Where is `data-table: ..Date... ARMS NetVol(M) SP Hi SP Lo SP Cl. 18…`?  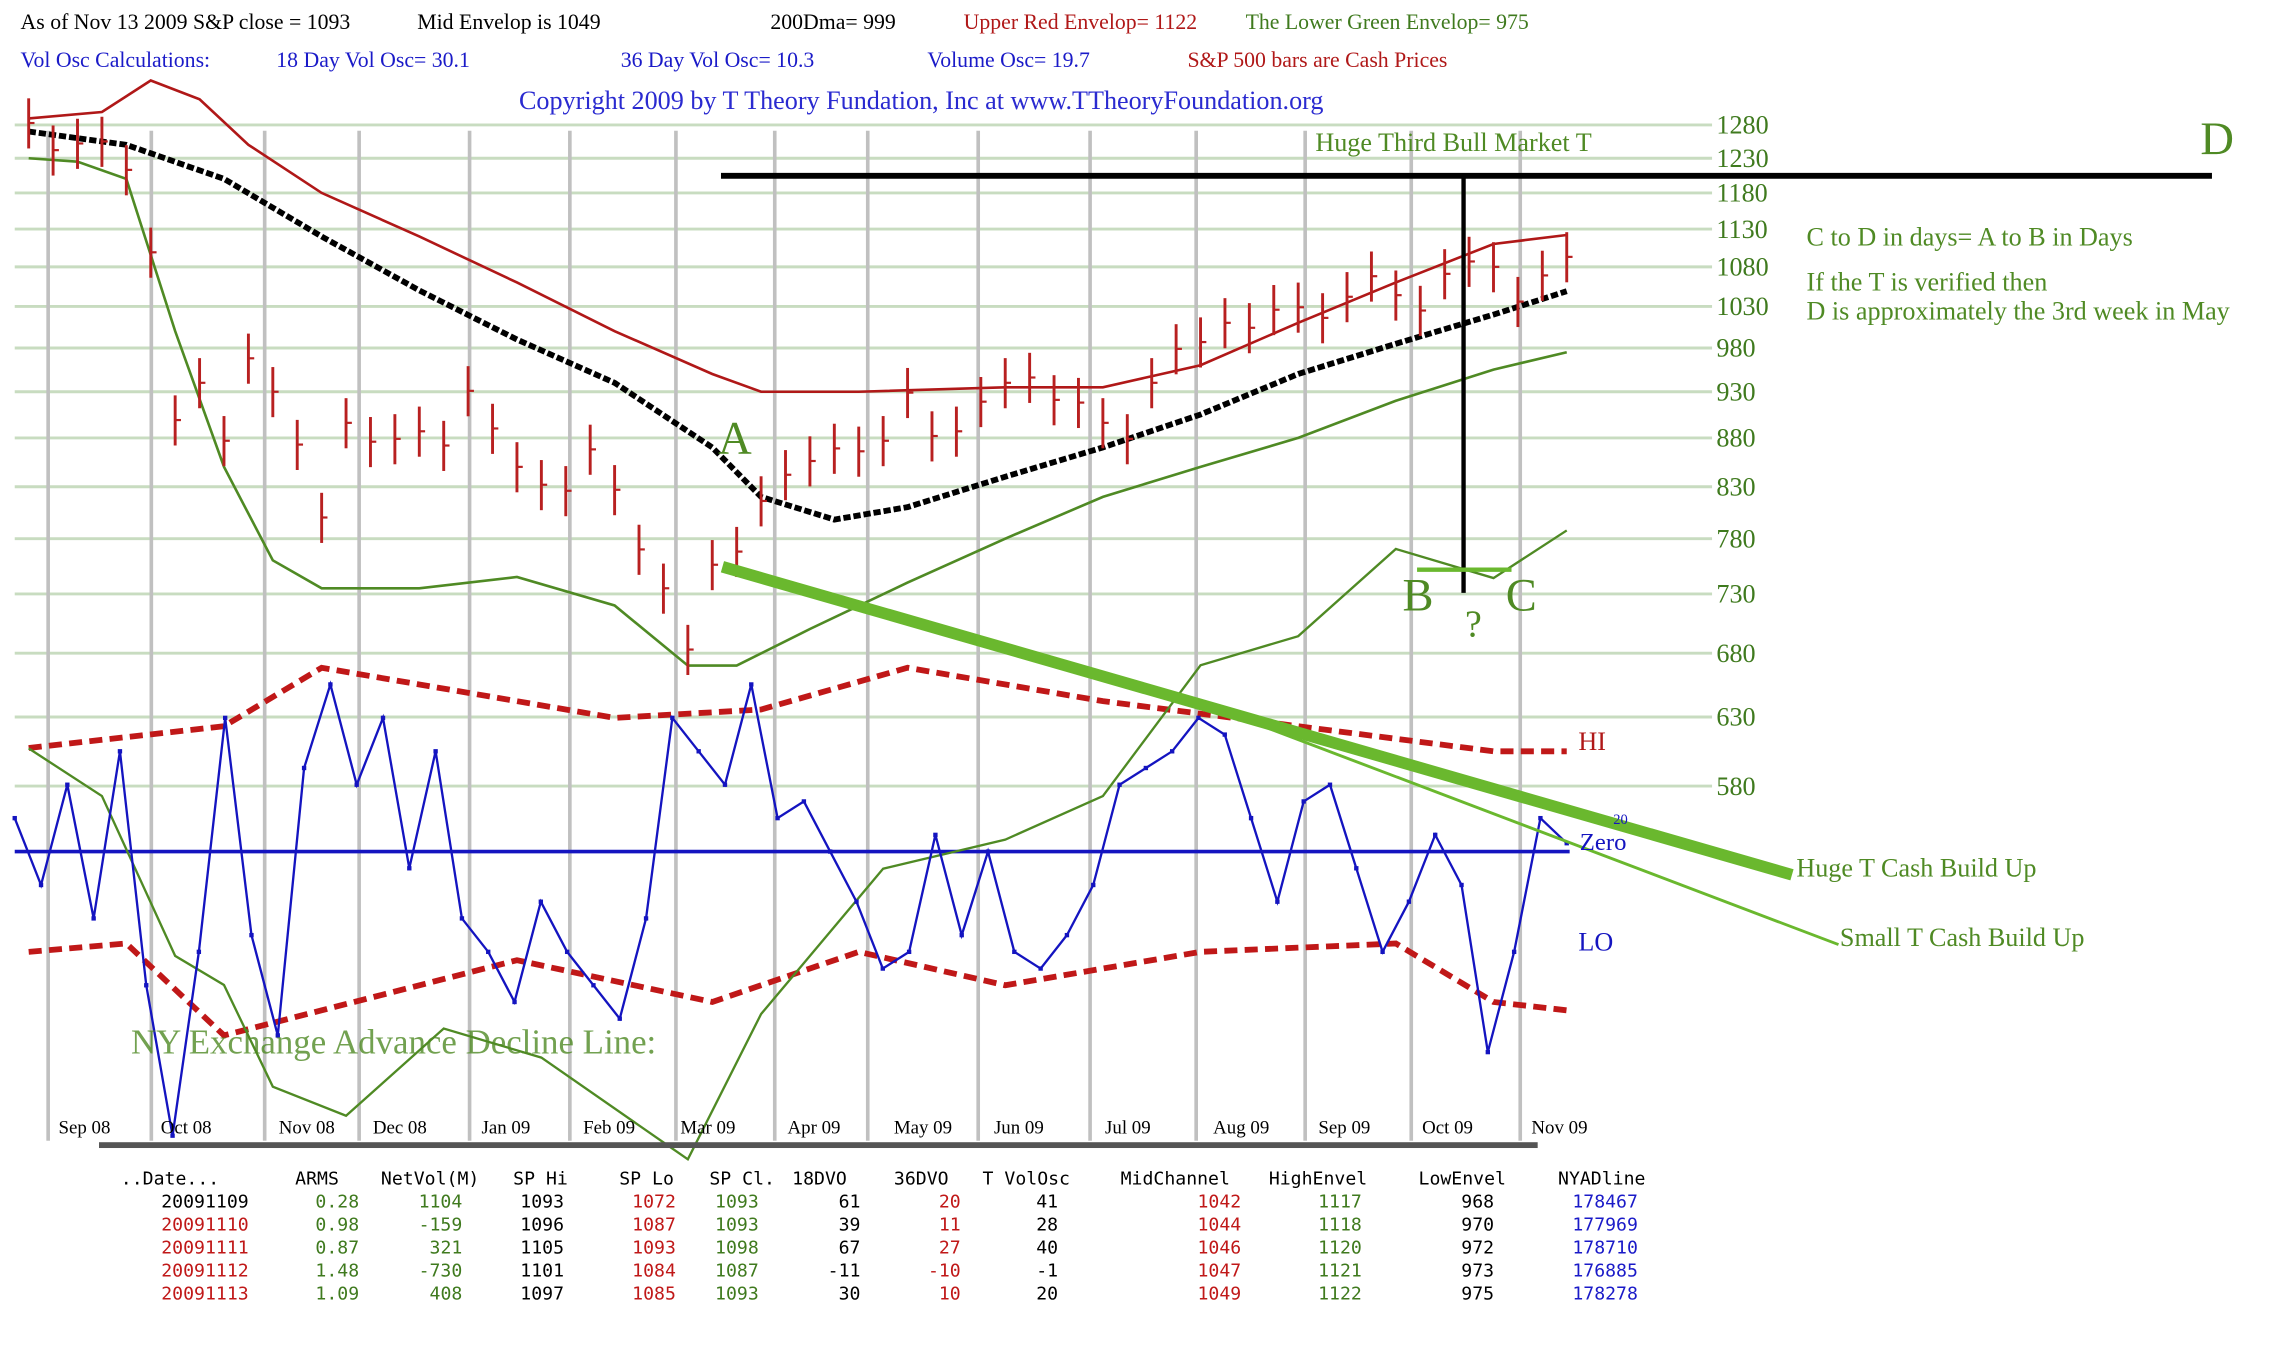
data-table: ..Date... ARMS NetVol(M) SP Hi SP Lo SP Cl. 18… is located at coordinates (883, 1236).